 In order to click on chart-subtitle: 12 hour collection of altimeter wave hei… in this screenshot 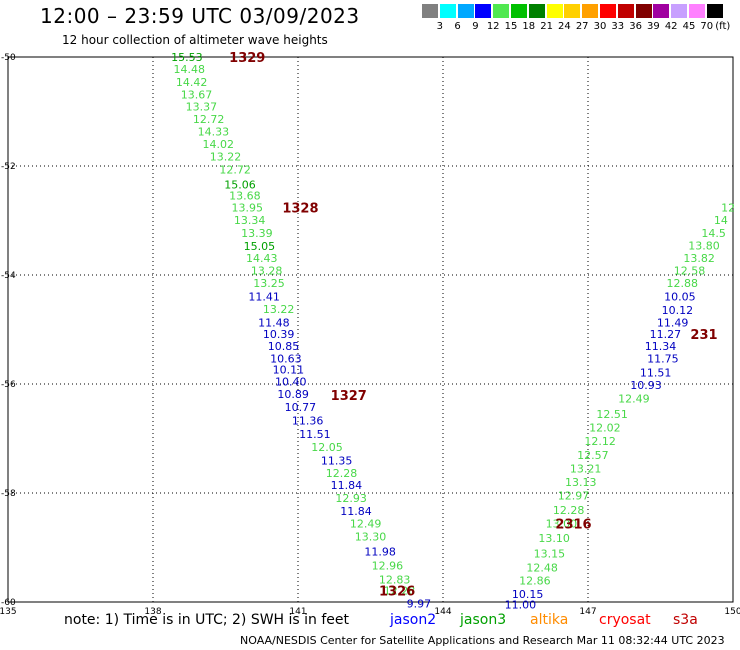, I will do `click(195, 40)`.